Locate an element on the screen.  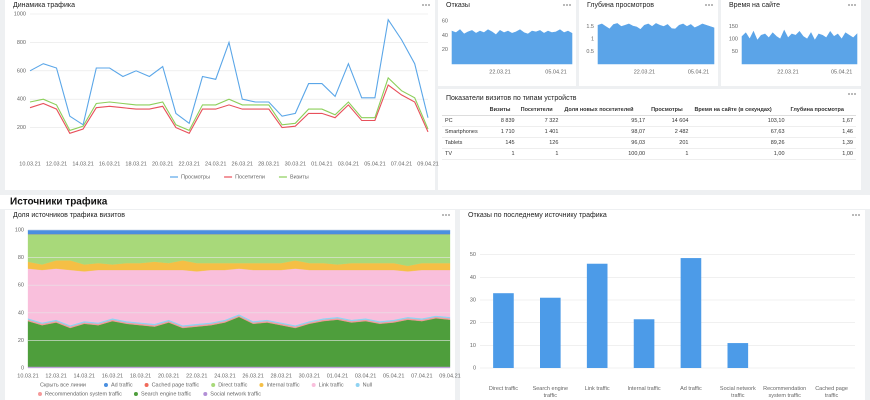
legend-label: Social network traffic is located at coordinates (235, 394).